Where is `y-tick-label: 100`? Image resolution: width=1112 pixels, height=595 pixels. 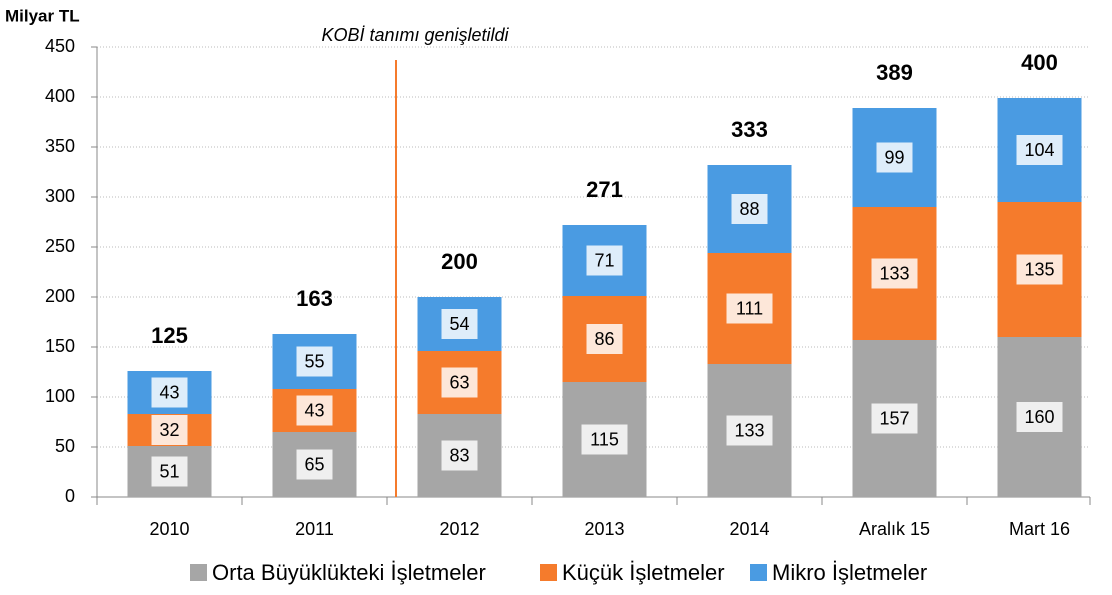
y-tick-label: 100 is located at coordinates (60, 396).